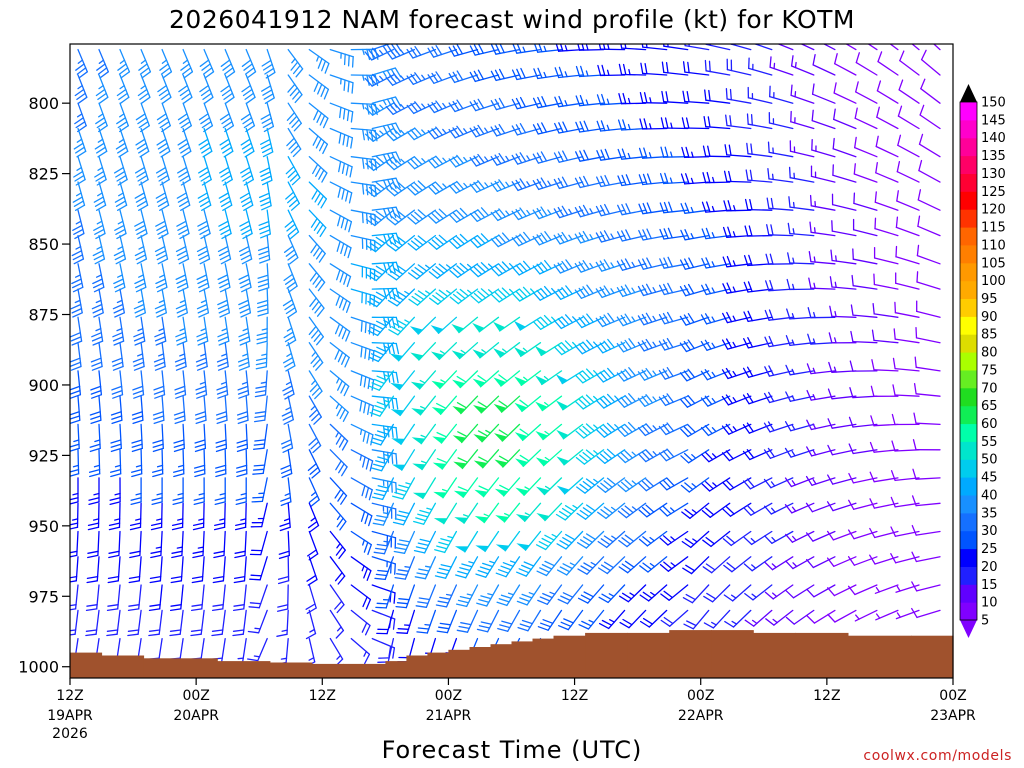 Image resolution: width=1024 pixels, height=768 pixels. What do you see at coordinates (989, 585) in the screenshot?
I see `colorbar-label: 15` at bounding box center [989, 585].